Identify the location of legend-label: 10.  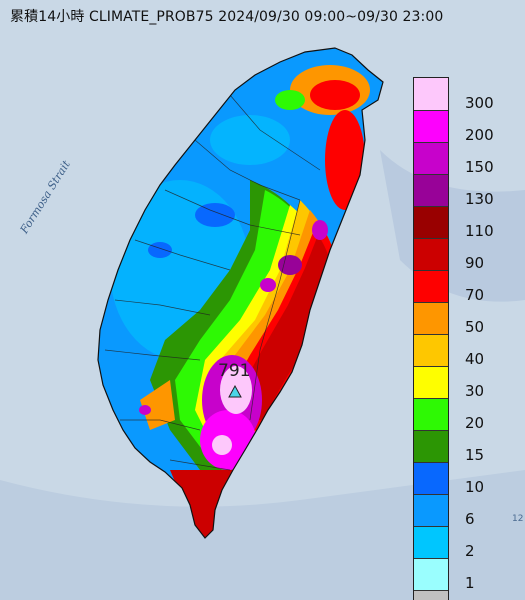
(475, 487).